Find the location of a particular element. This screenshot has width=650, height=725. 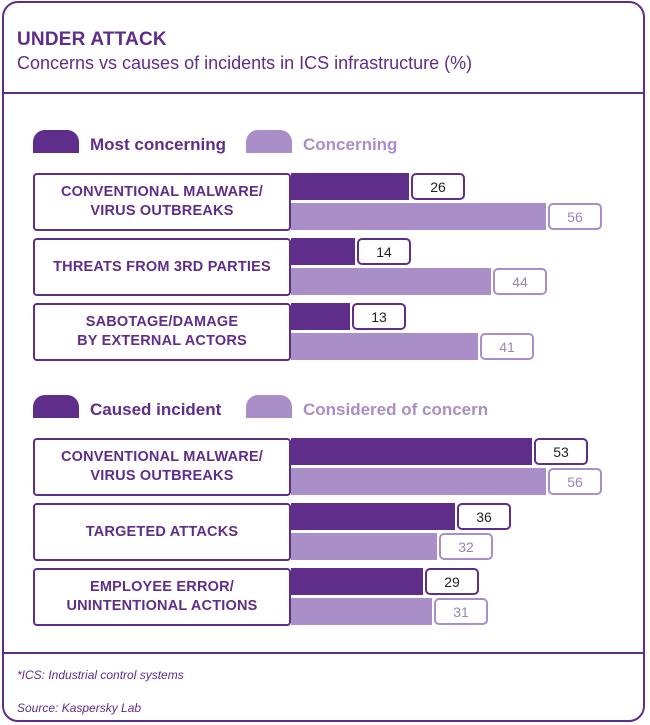

value-label: 36 is located at coordinates (484, 516).